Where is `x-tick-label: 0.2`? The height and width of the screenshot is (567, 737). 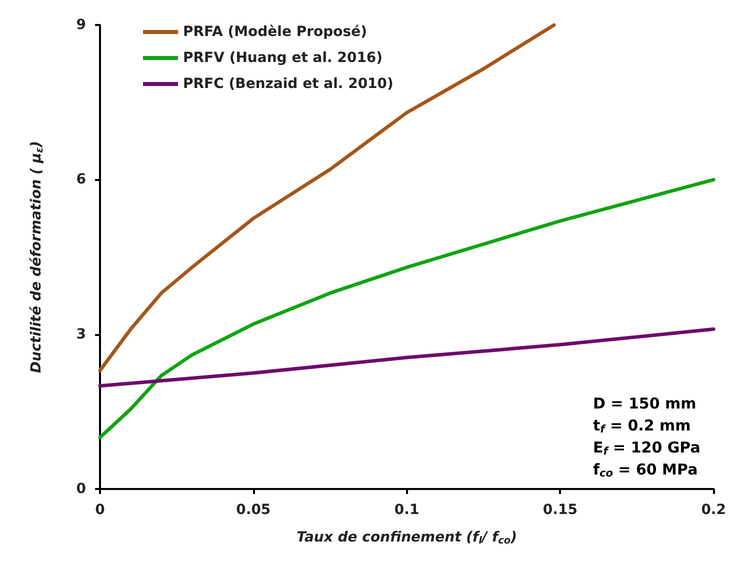
x-tick-label: 0.2 is located at coordinates (713, 510).